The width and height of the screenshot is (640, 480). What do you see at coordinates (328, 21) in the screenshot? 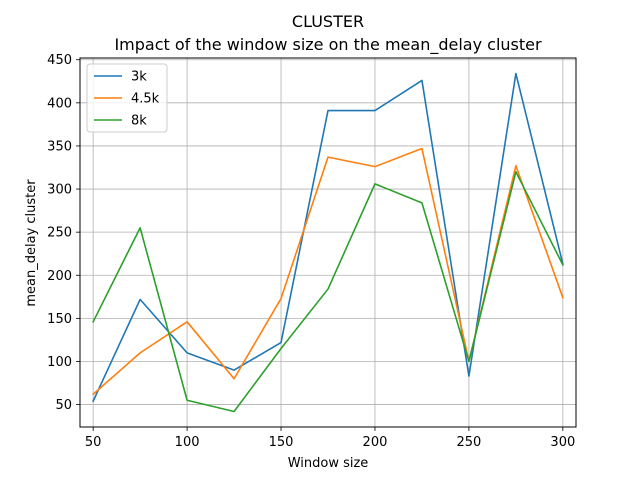
I see `chart-suptitle: CLUSTER` at bounding box center [328, 21].